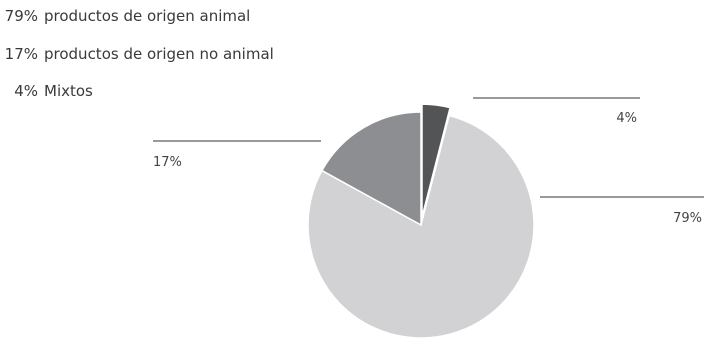 The width and height of the screenshot is (704, 339). What do you see at coordinates (371, 169) in the screenshot?
I see `pie-slice-no-animal` at bounding box center [371, 169].